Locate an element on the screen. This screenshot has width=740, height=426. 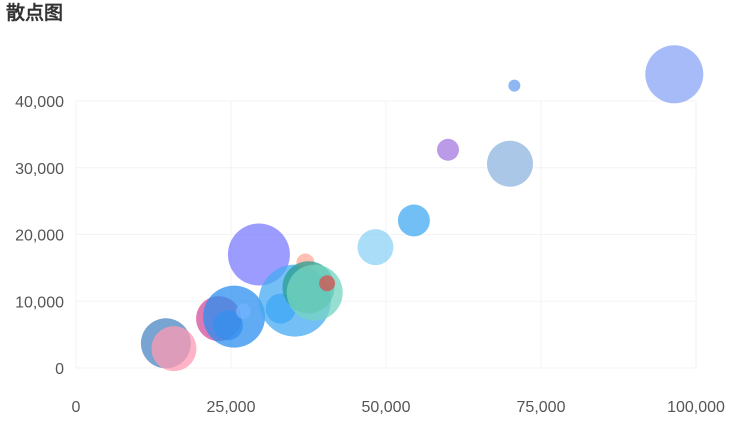
y-tick-label: 20,000 is located at coordinates (39, 236).